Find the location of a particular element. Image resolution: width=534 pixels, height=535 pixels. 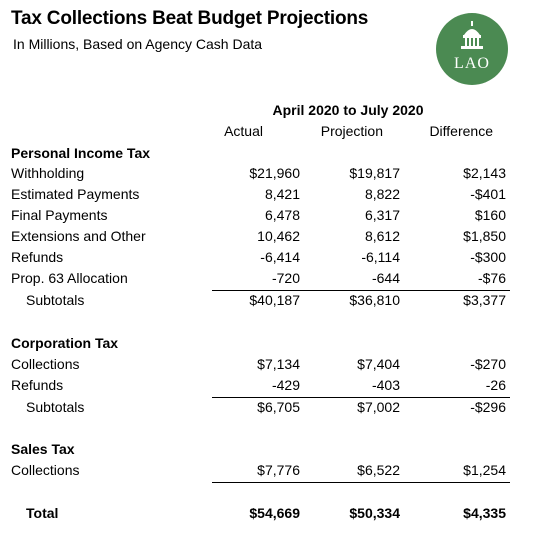

section-heading-corporation: Corporation Tax is located at coordinates (65, 343).